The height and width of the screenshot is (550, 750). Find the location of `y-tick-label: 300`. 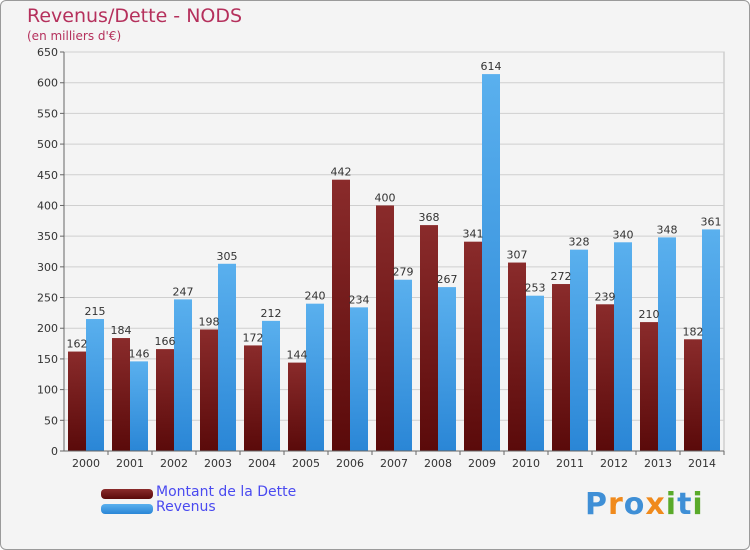

y-tick-label: 300 is located at coordinates (47, 267).